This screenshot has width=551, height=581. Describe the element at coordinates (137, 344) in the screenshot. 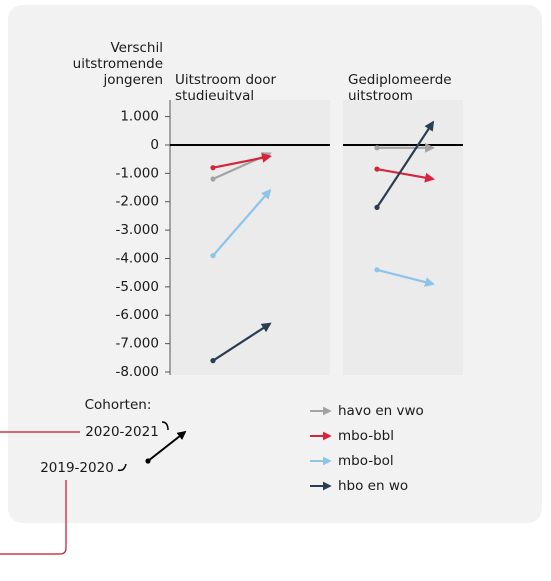

I see `y-tick-label: -7.000` at that location.